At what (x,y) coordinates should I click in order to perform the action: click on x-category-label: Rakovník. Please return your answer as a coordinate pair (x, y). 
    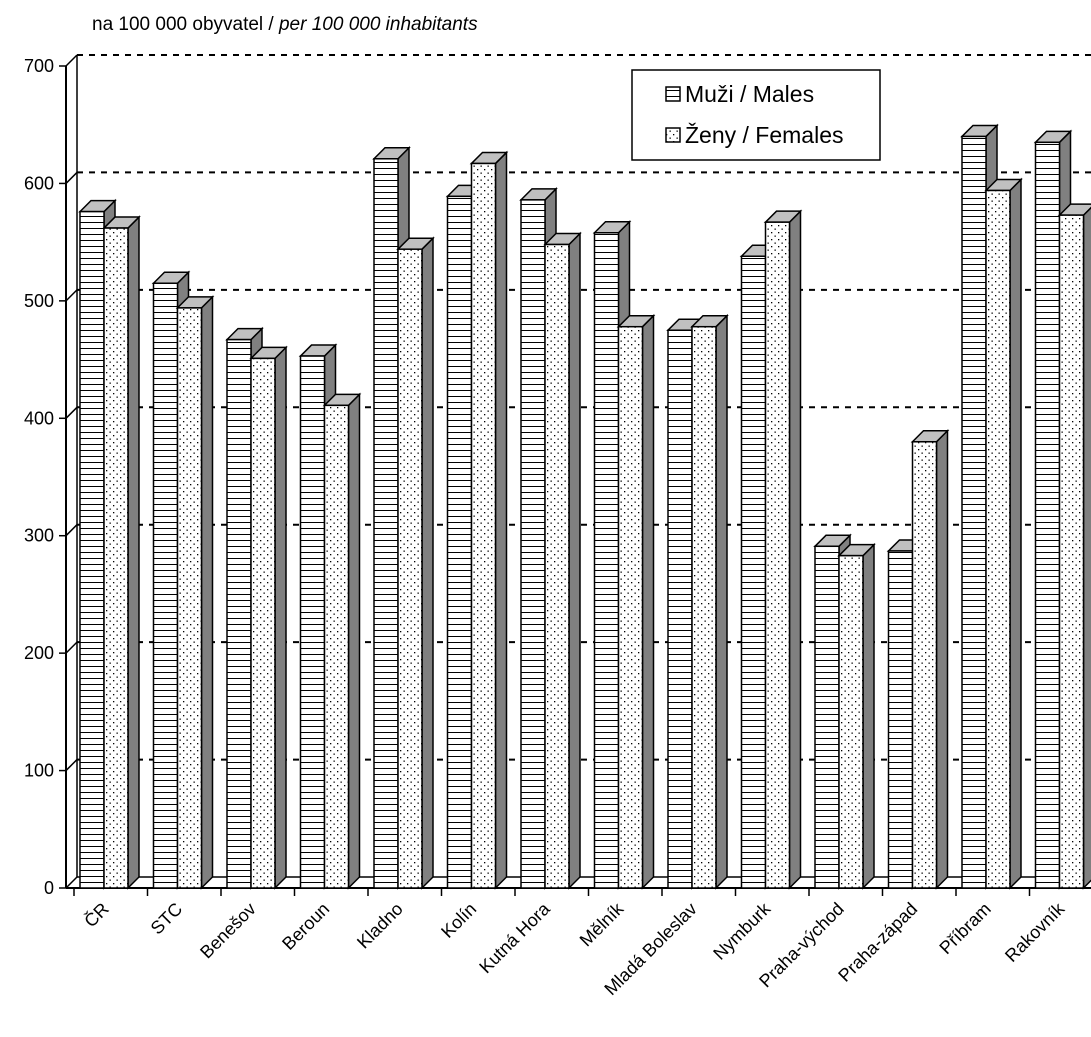
    Looking at the image, I should click on (1035, 932).